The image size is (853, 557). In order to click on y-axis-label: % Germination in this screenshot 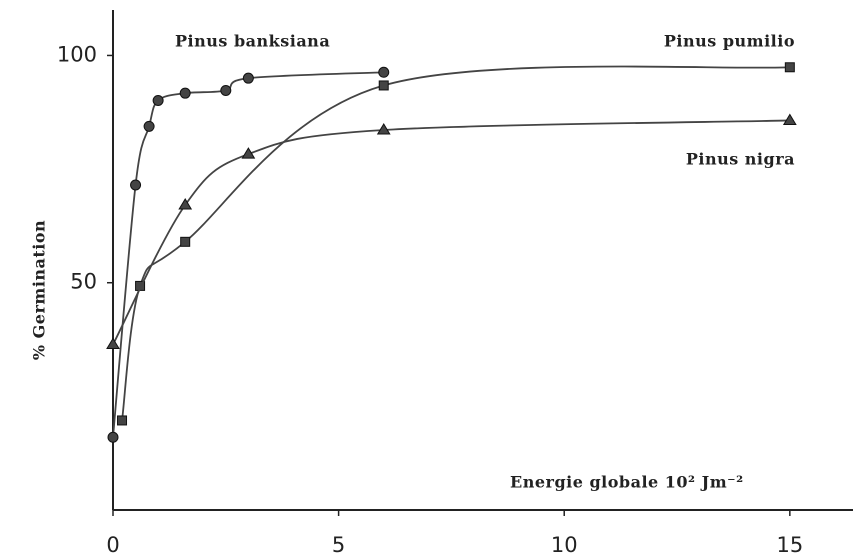, I will do `click(39, 290)`.